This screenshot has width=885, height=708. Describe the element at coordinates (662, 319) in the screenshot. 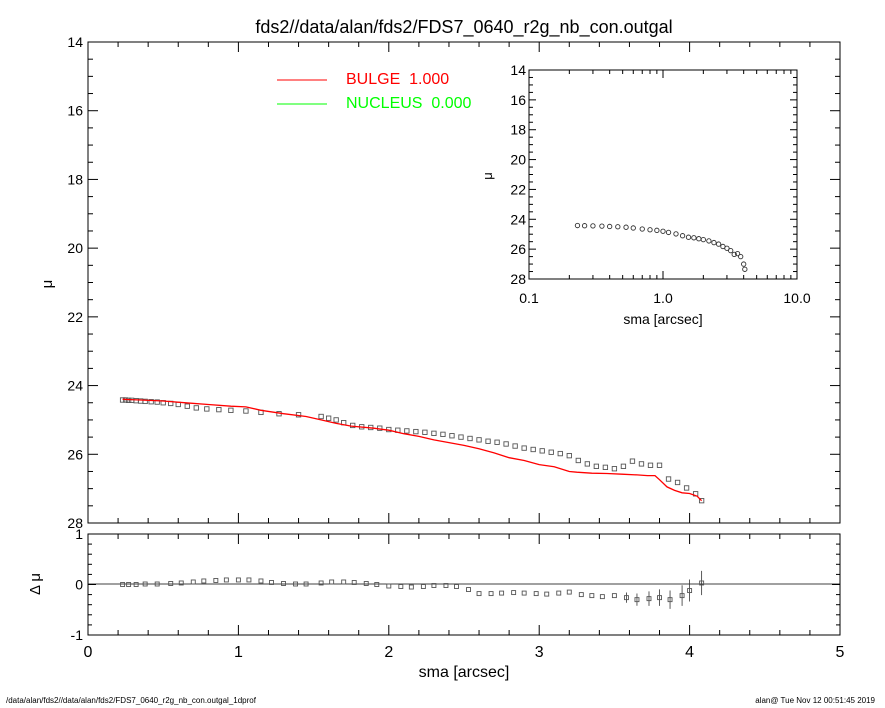

I see `inset-x-axis-label: sma [arcsec]` at that location.